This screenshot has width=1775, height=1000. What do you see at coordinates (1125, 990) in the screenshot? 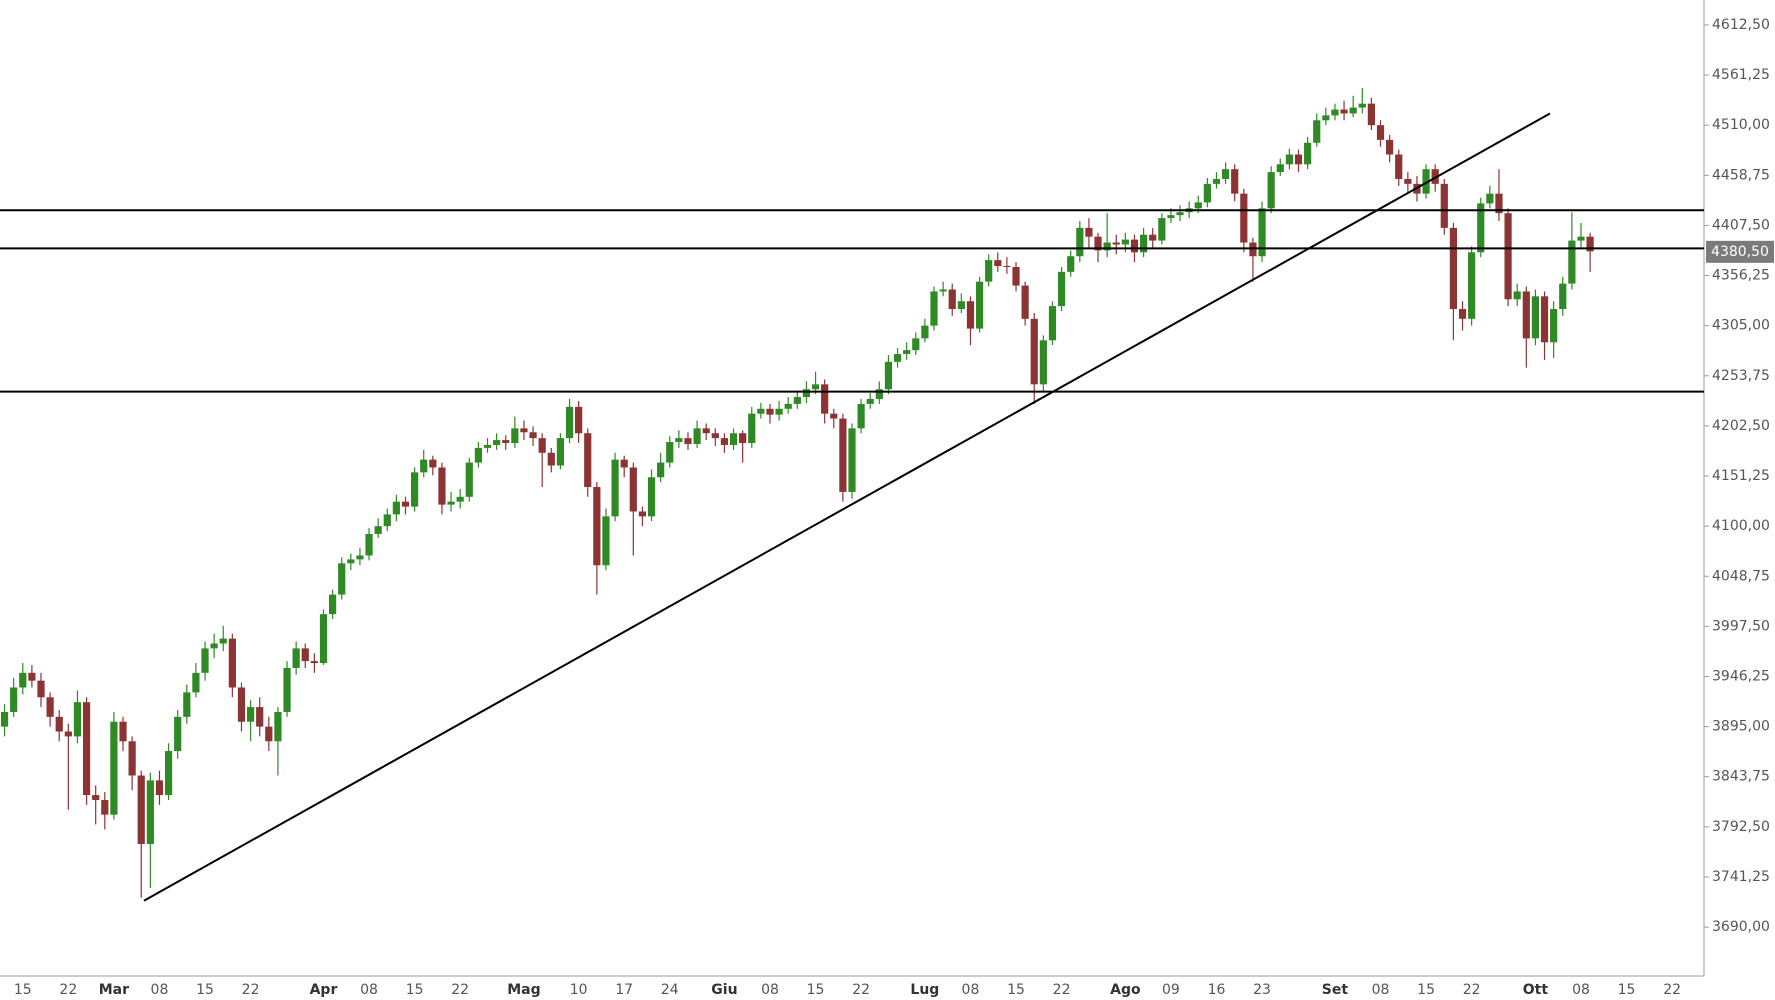
I see `x-tick-label: Ago` at bounding box center [1125, 990].